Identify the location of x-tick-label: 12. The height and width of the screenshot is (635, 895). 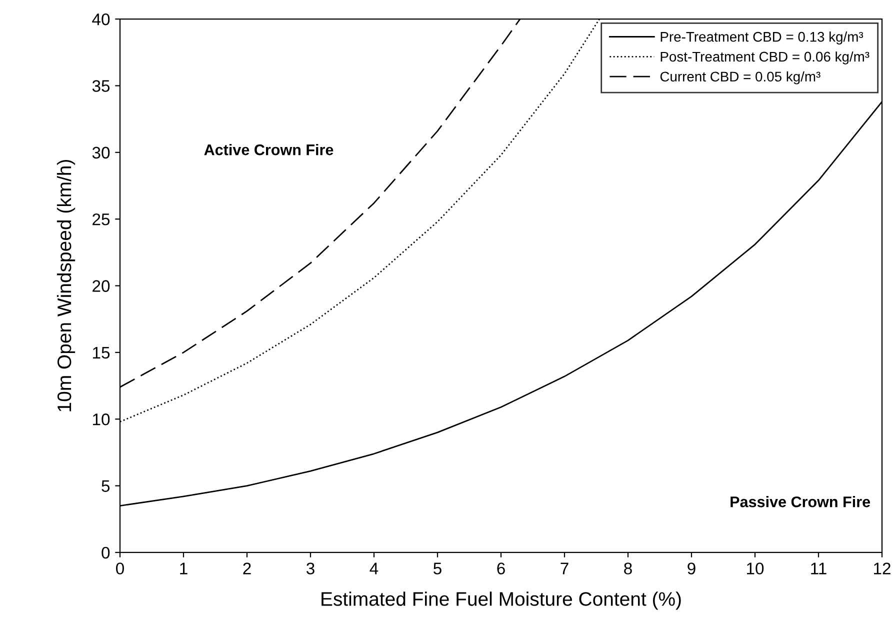
(882, 568).